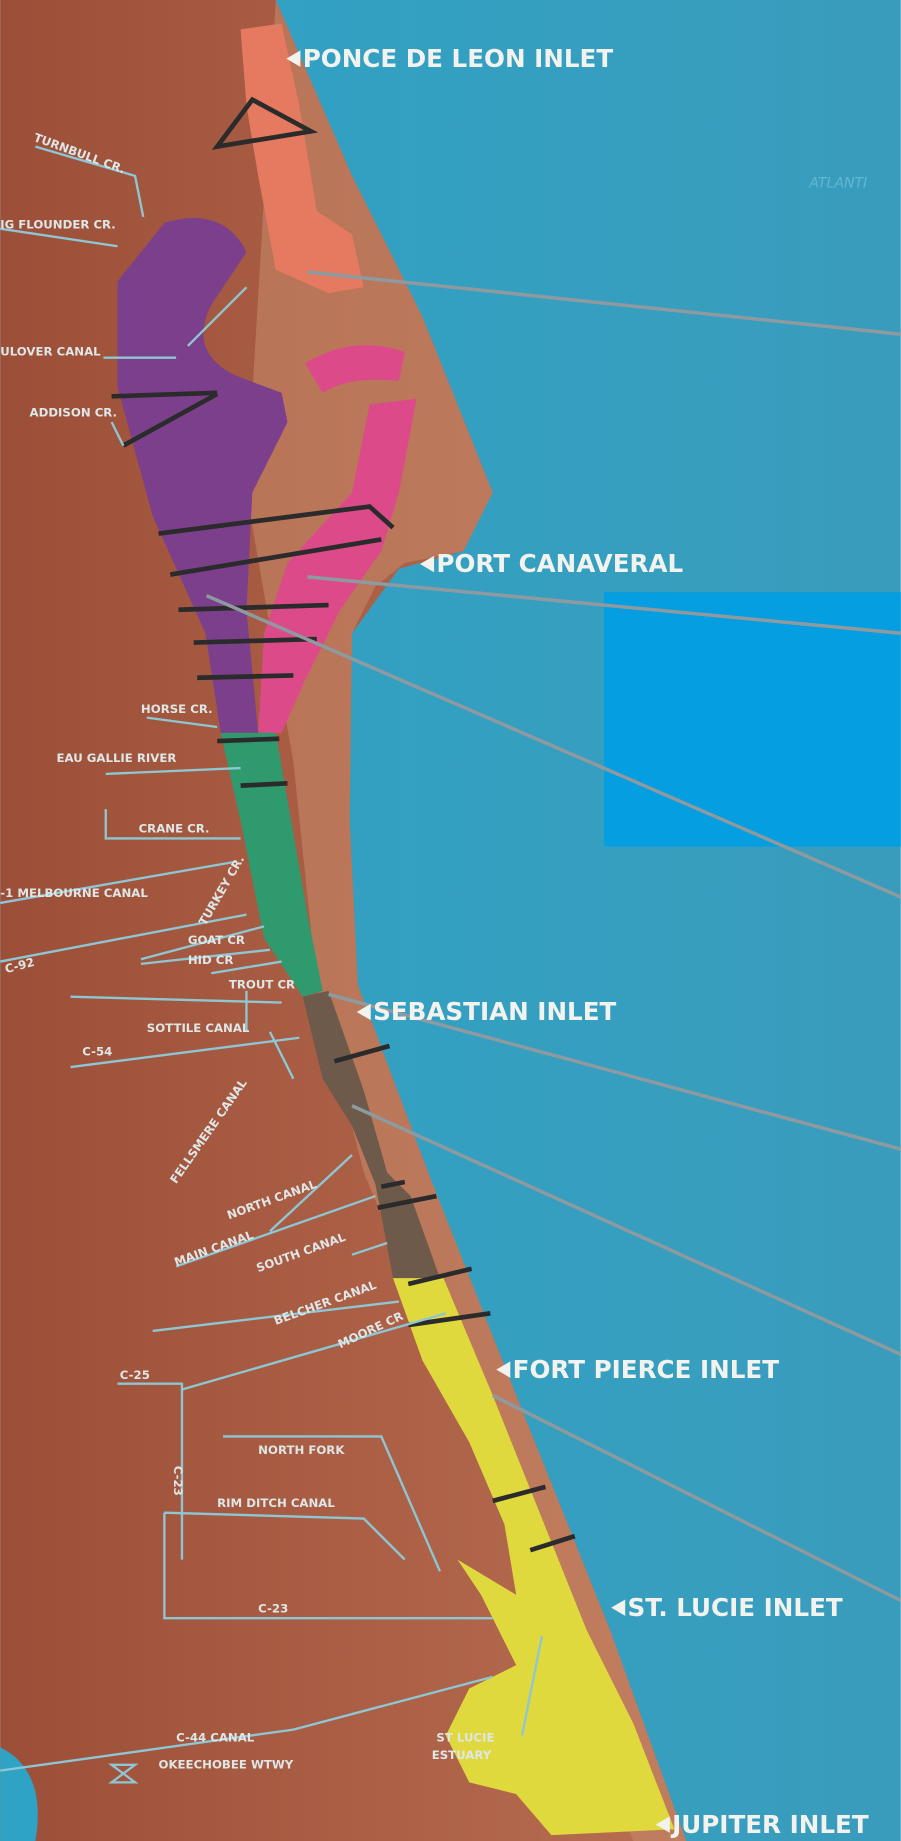 The width and height of the screenshot is (901, 1841). Describe the element at coordinates (735, 1607) in the screenshot. I see `inlet-label: ST. LUCIE INLET` at that location.